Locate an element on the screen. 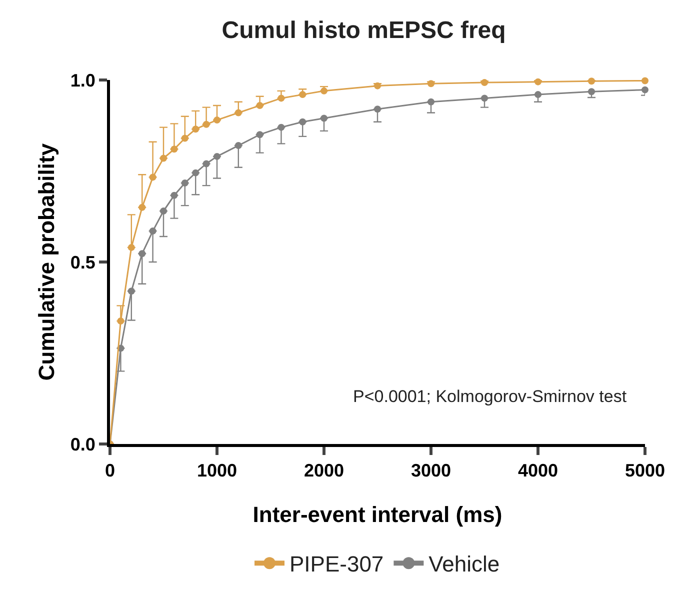  y-tick-label: 0.5 is located at coordinates (83, 262).